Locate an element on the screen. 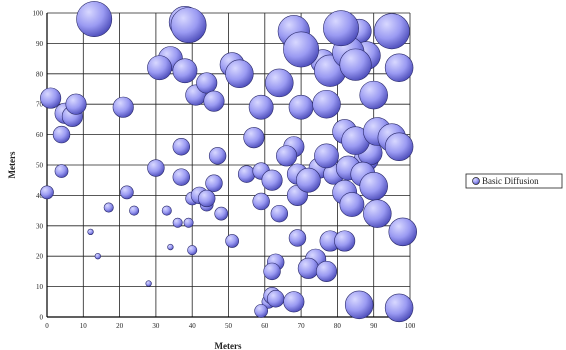 Image resolution: width=566 pixels, height=350 pixels. x-tick-label: 20 is located at coordinates (120, 326).